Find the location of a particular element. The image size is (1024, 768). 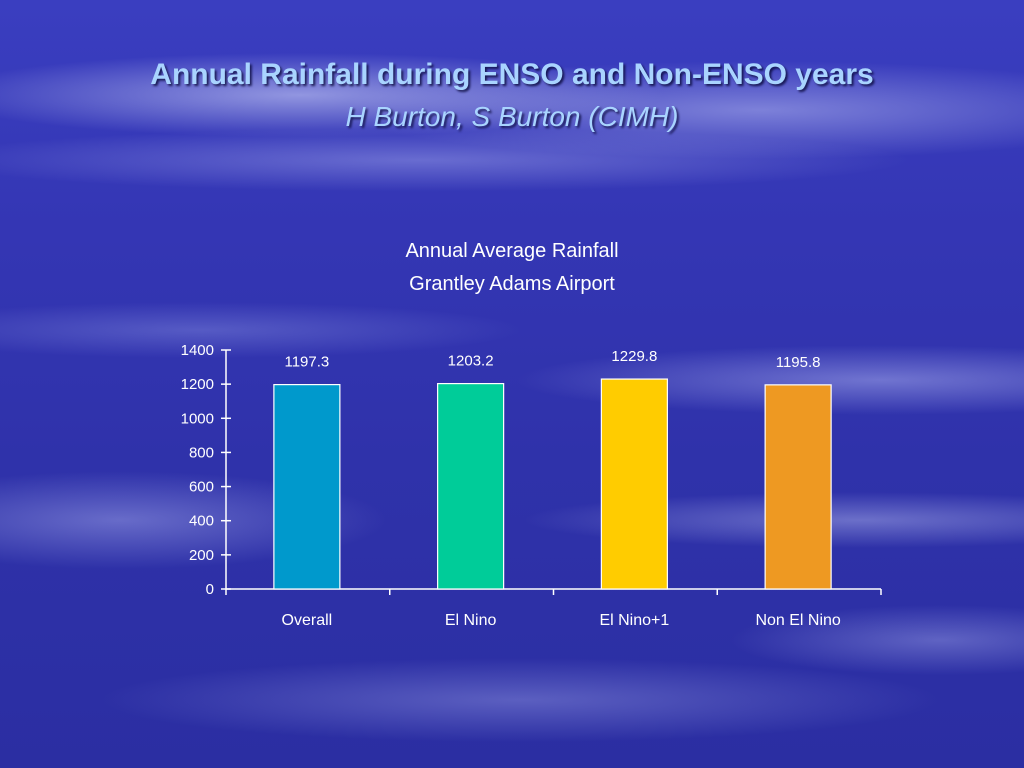

y-tick-label: 200 is located at coordinates (201, 555).